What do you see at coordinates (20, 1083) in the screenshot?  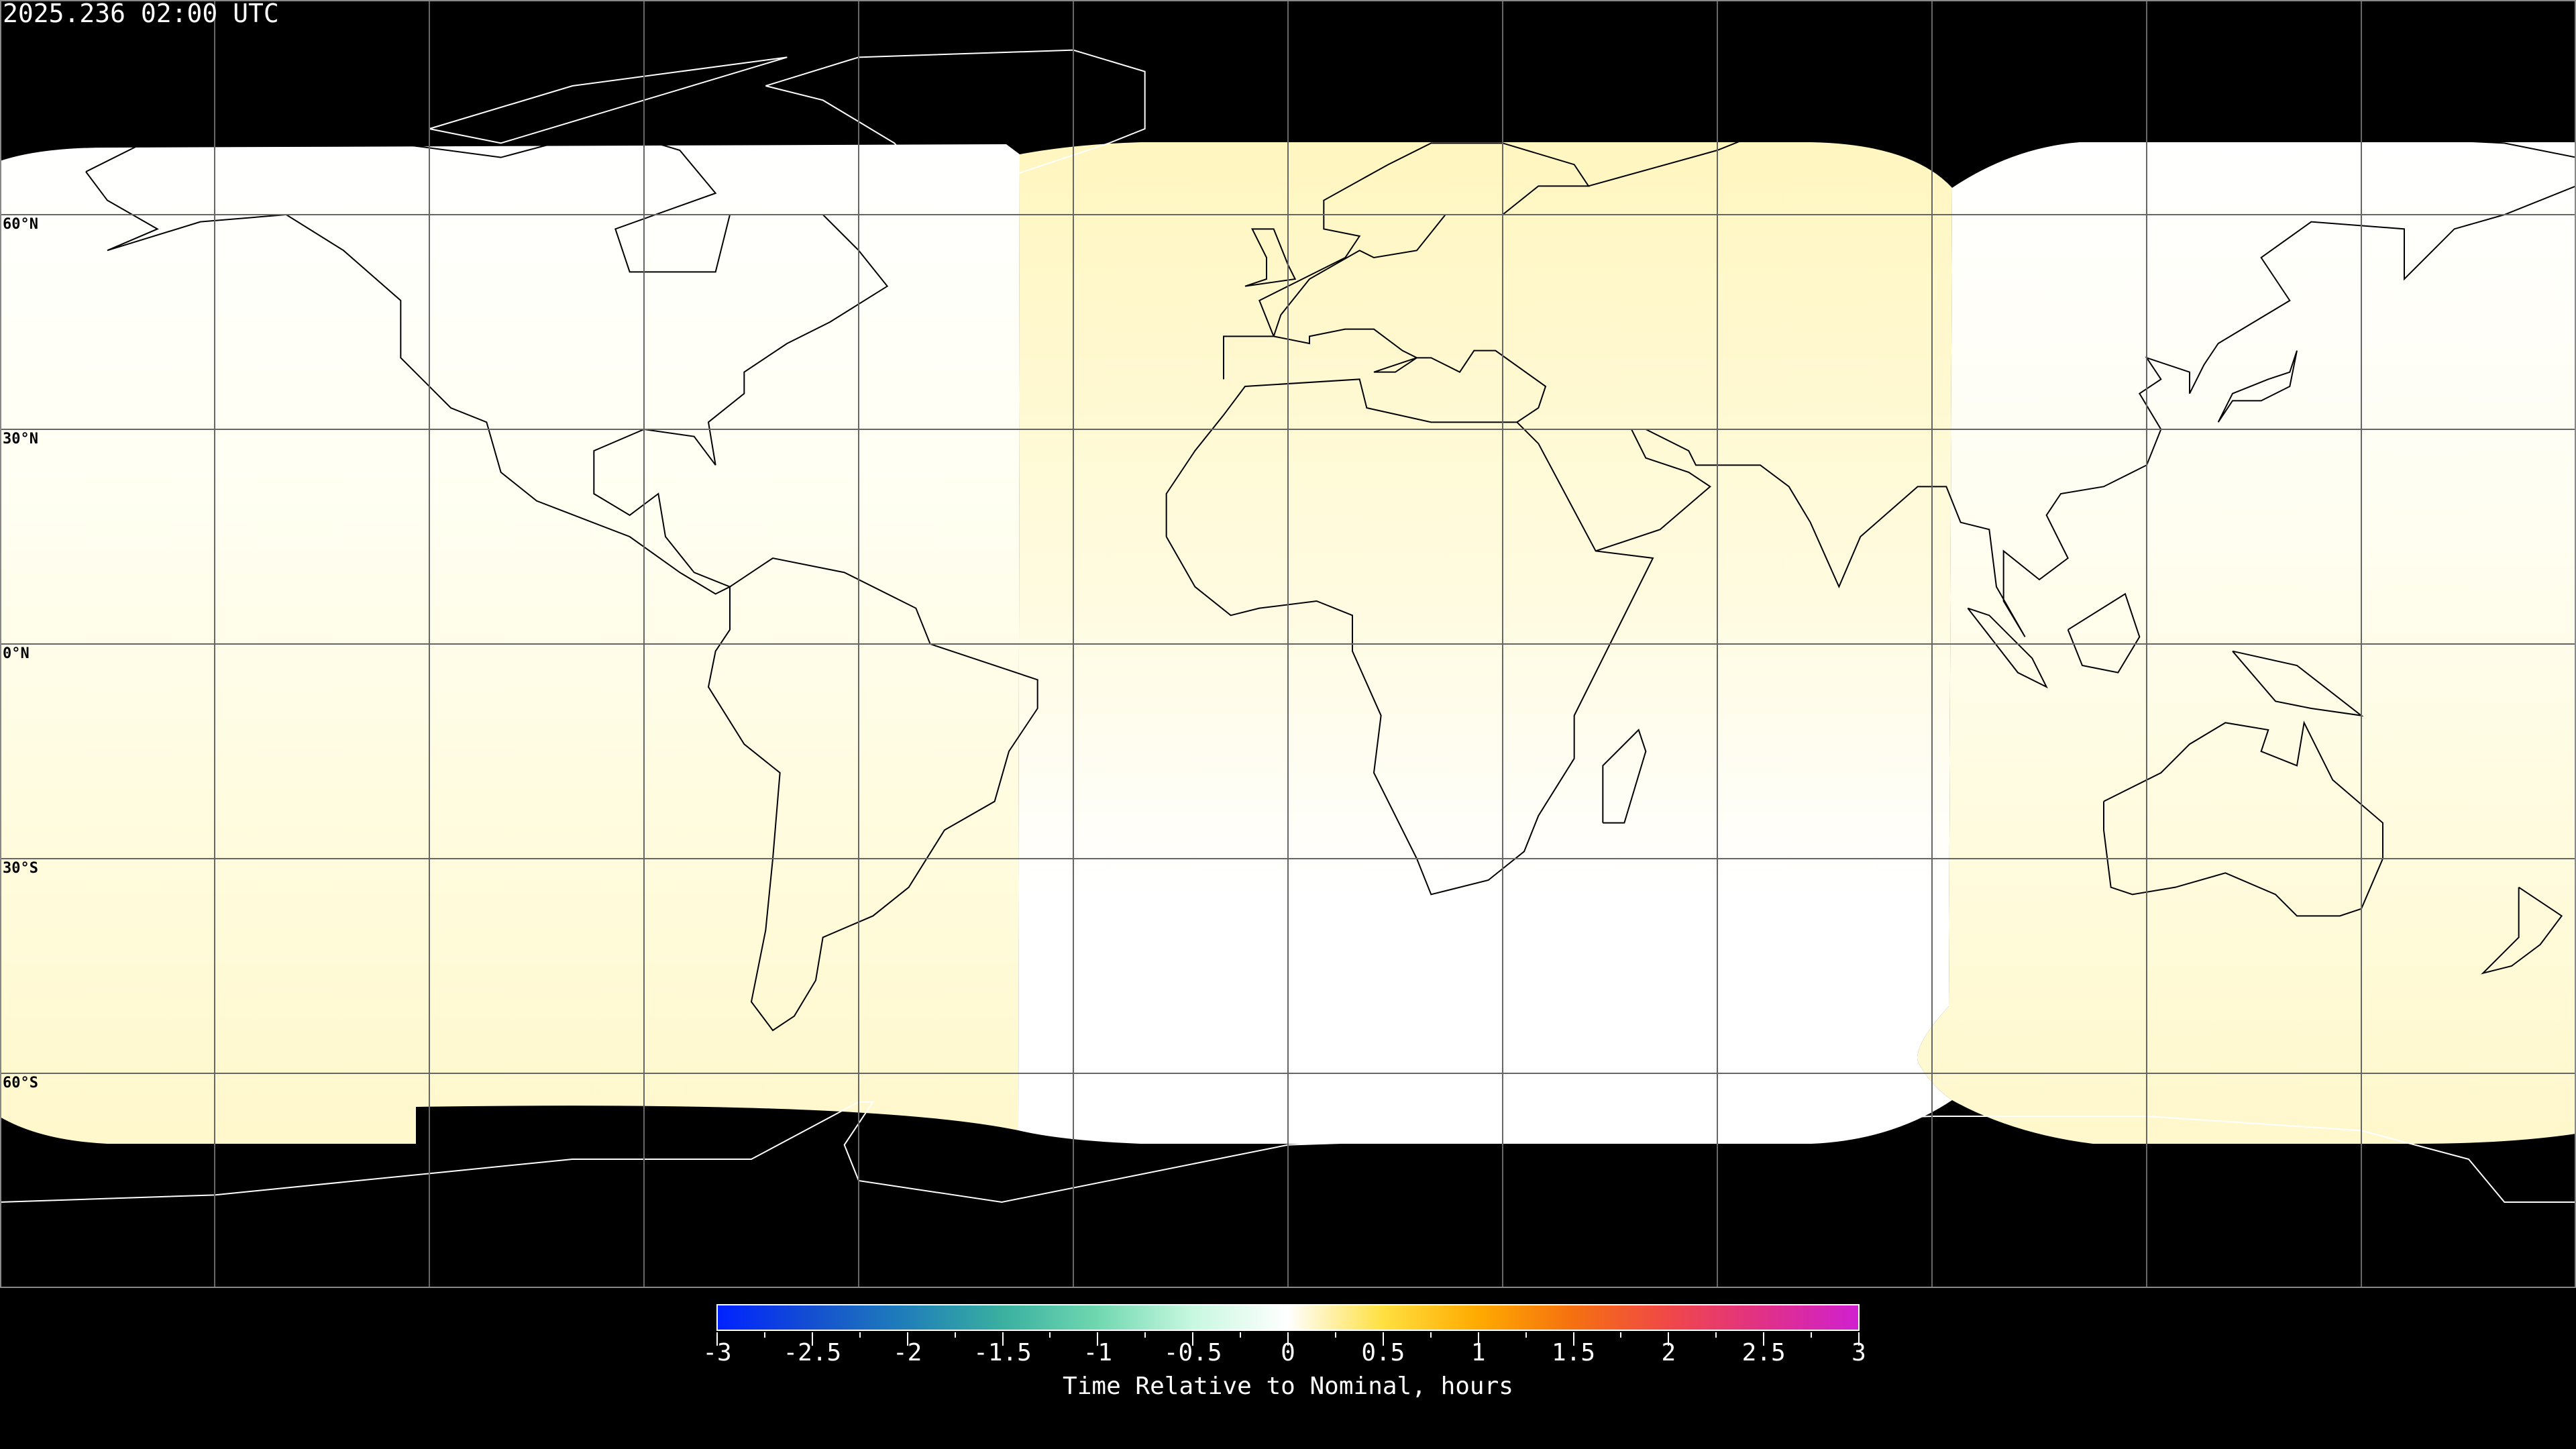 I see `lat-label: 60°S` at bounding box center [20, 1083].